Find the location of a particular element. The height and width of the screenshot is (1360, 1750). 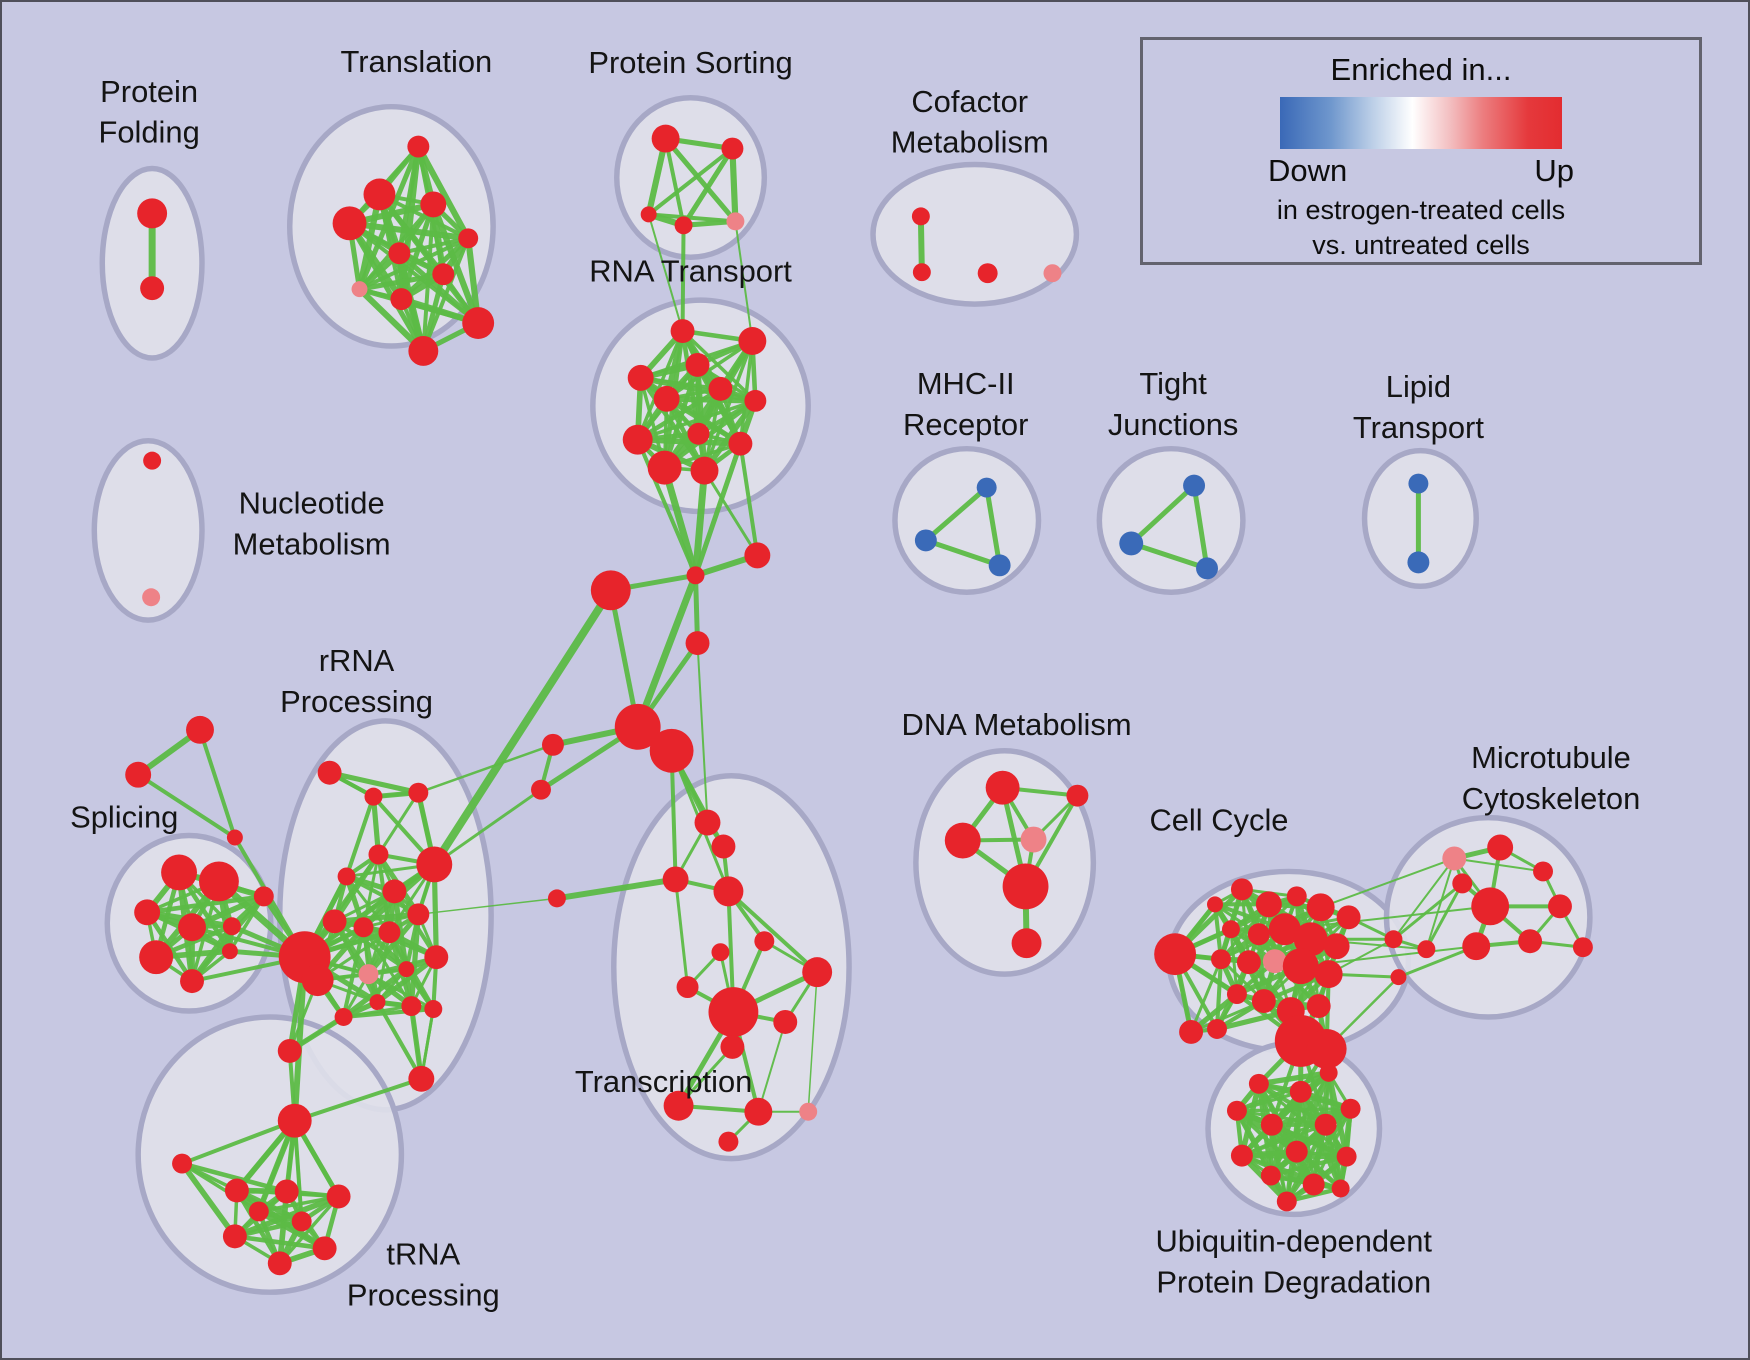

node-rr9 is located at coordinates (363, 927).